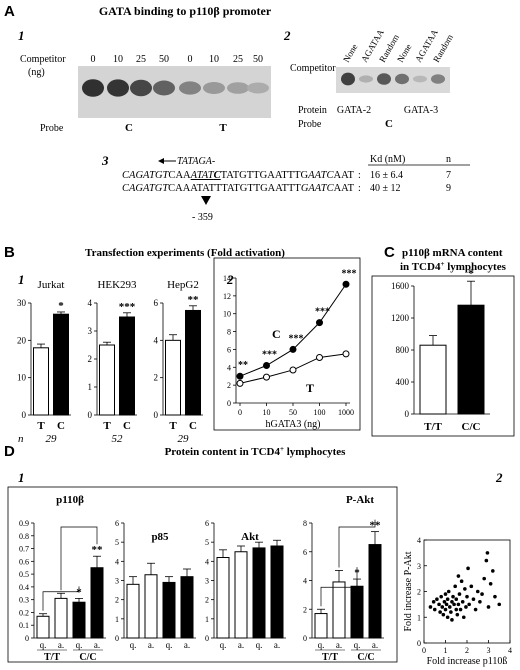 This screenshot has height=670, width=520. Describe the element at coordinates (24, 587) in the screenshot. I see `g-d1-p110-ytick-label-4: 0.4` at that location.